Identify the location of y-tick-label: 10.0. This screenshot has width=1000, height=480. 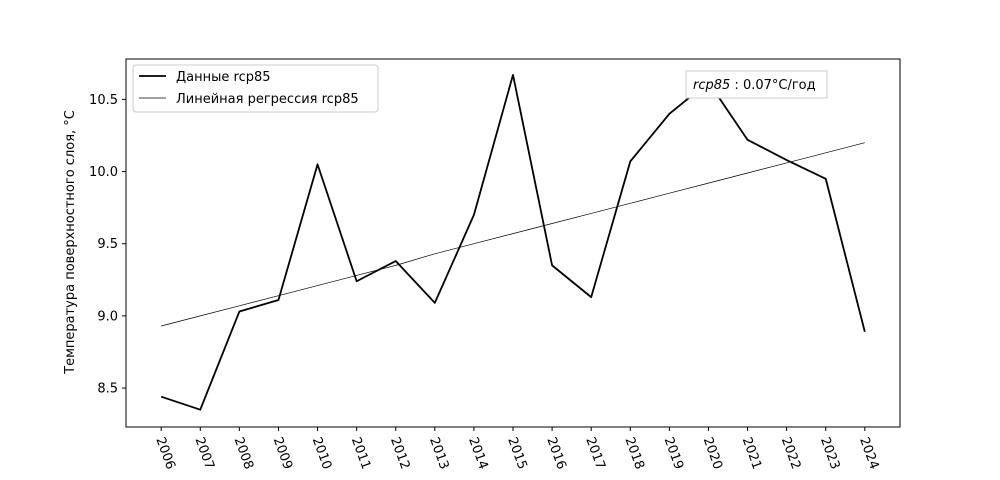
(103, 172).